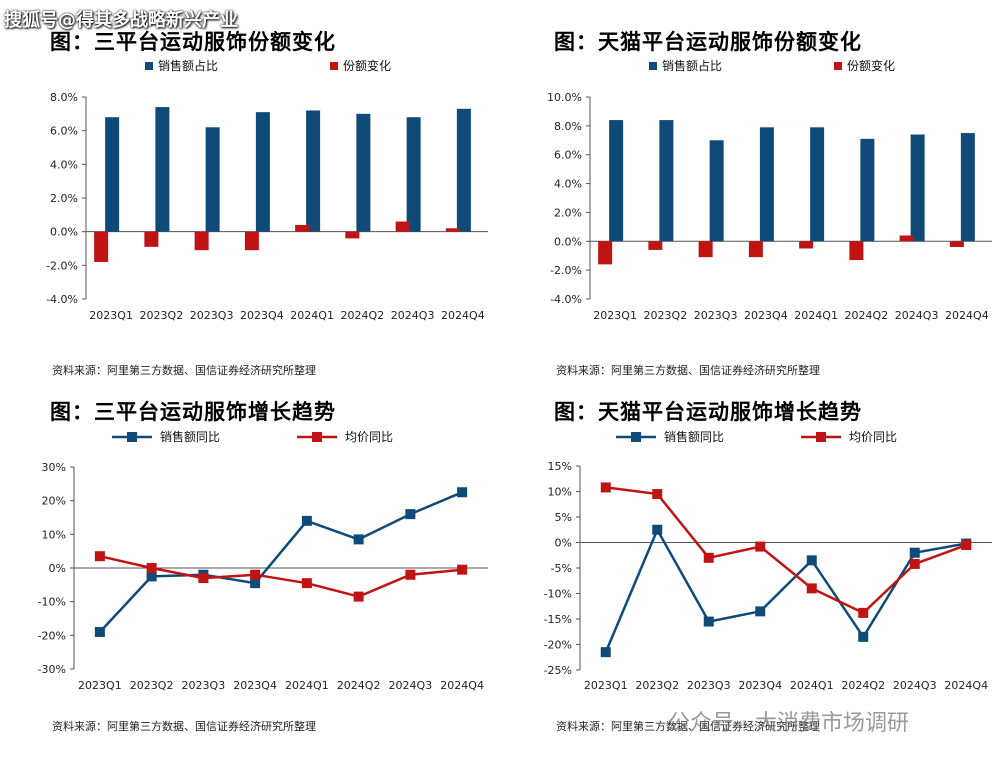  What do you see at coordinates (149, 66) in the screenshot?
I see `legend-swatch-share` at bounding box center [149, 66].